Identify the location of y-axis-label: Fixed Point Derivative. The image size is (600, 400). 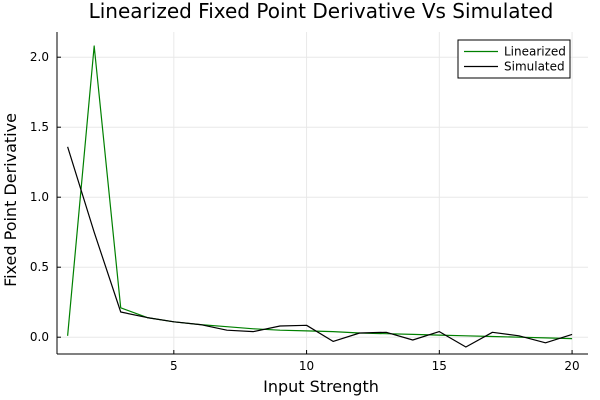
(10, 200).